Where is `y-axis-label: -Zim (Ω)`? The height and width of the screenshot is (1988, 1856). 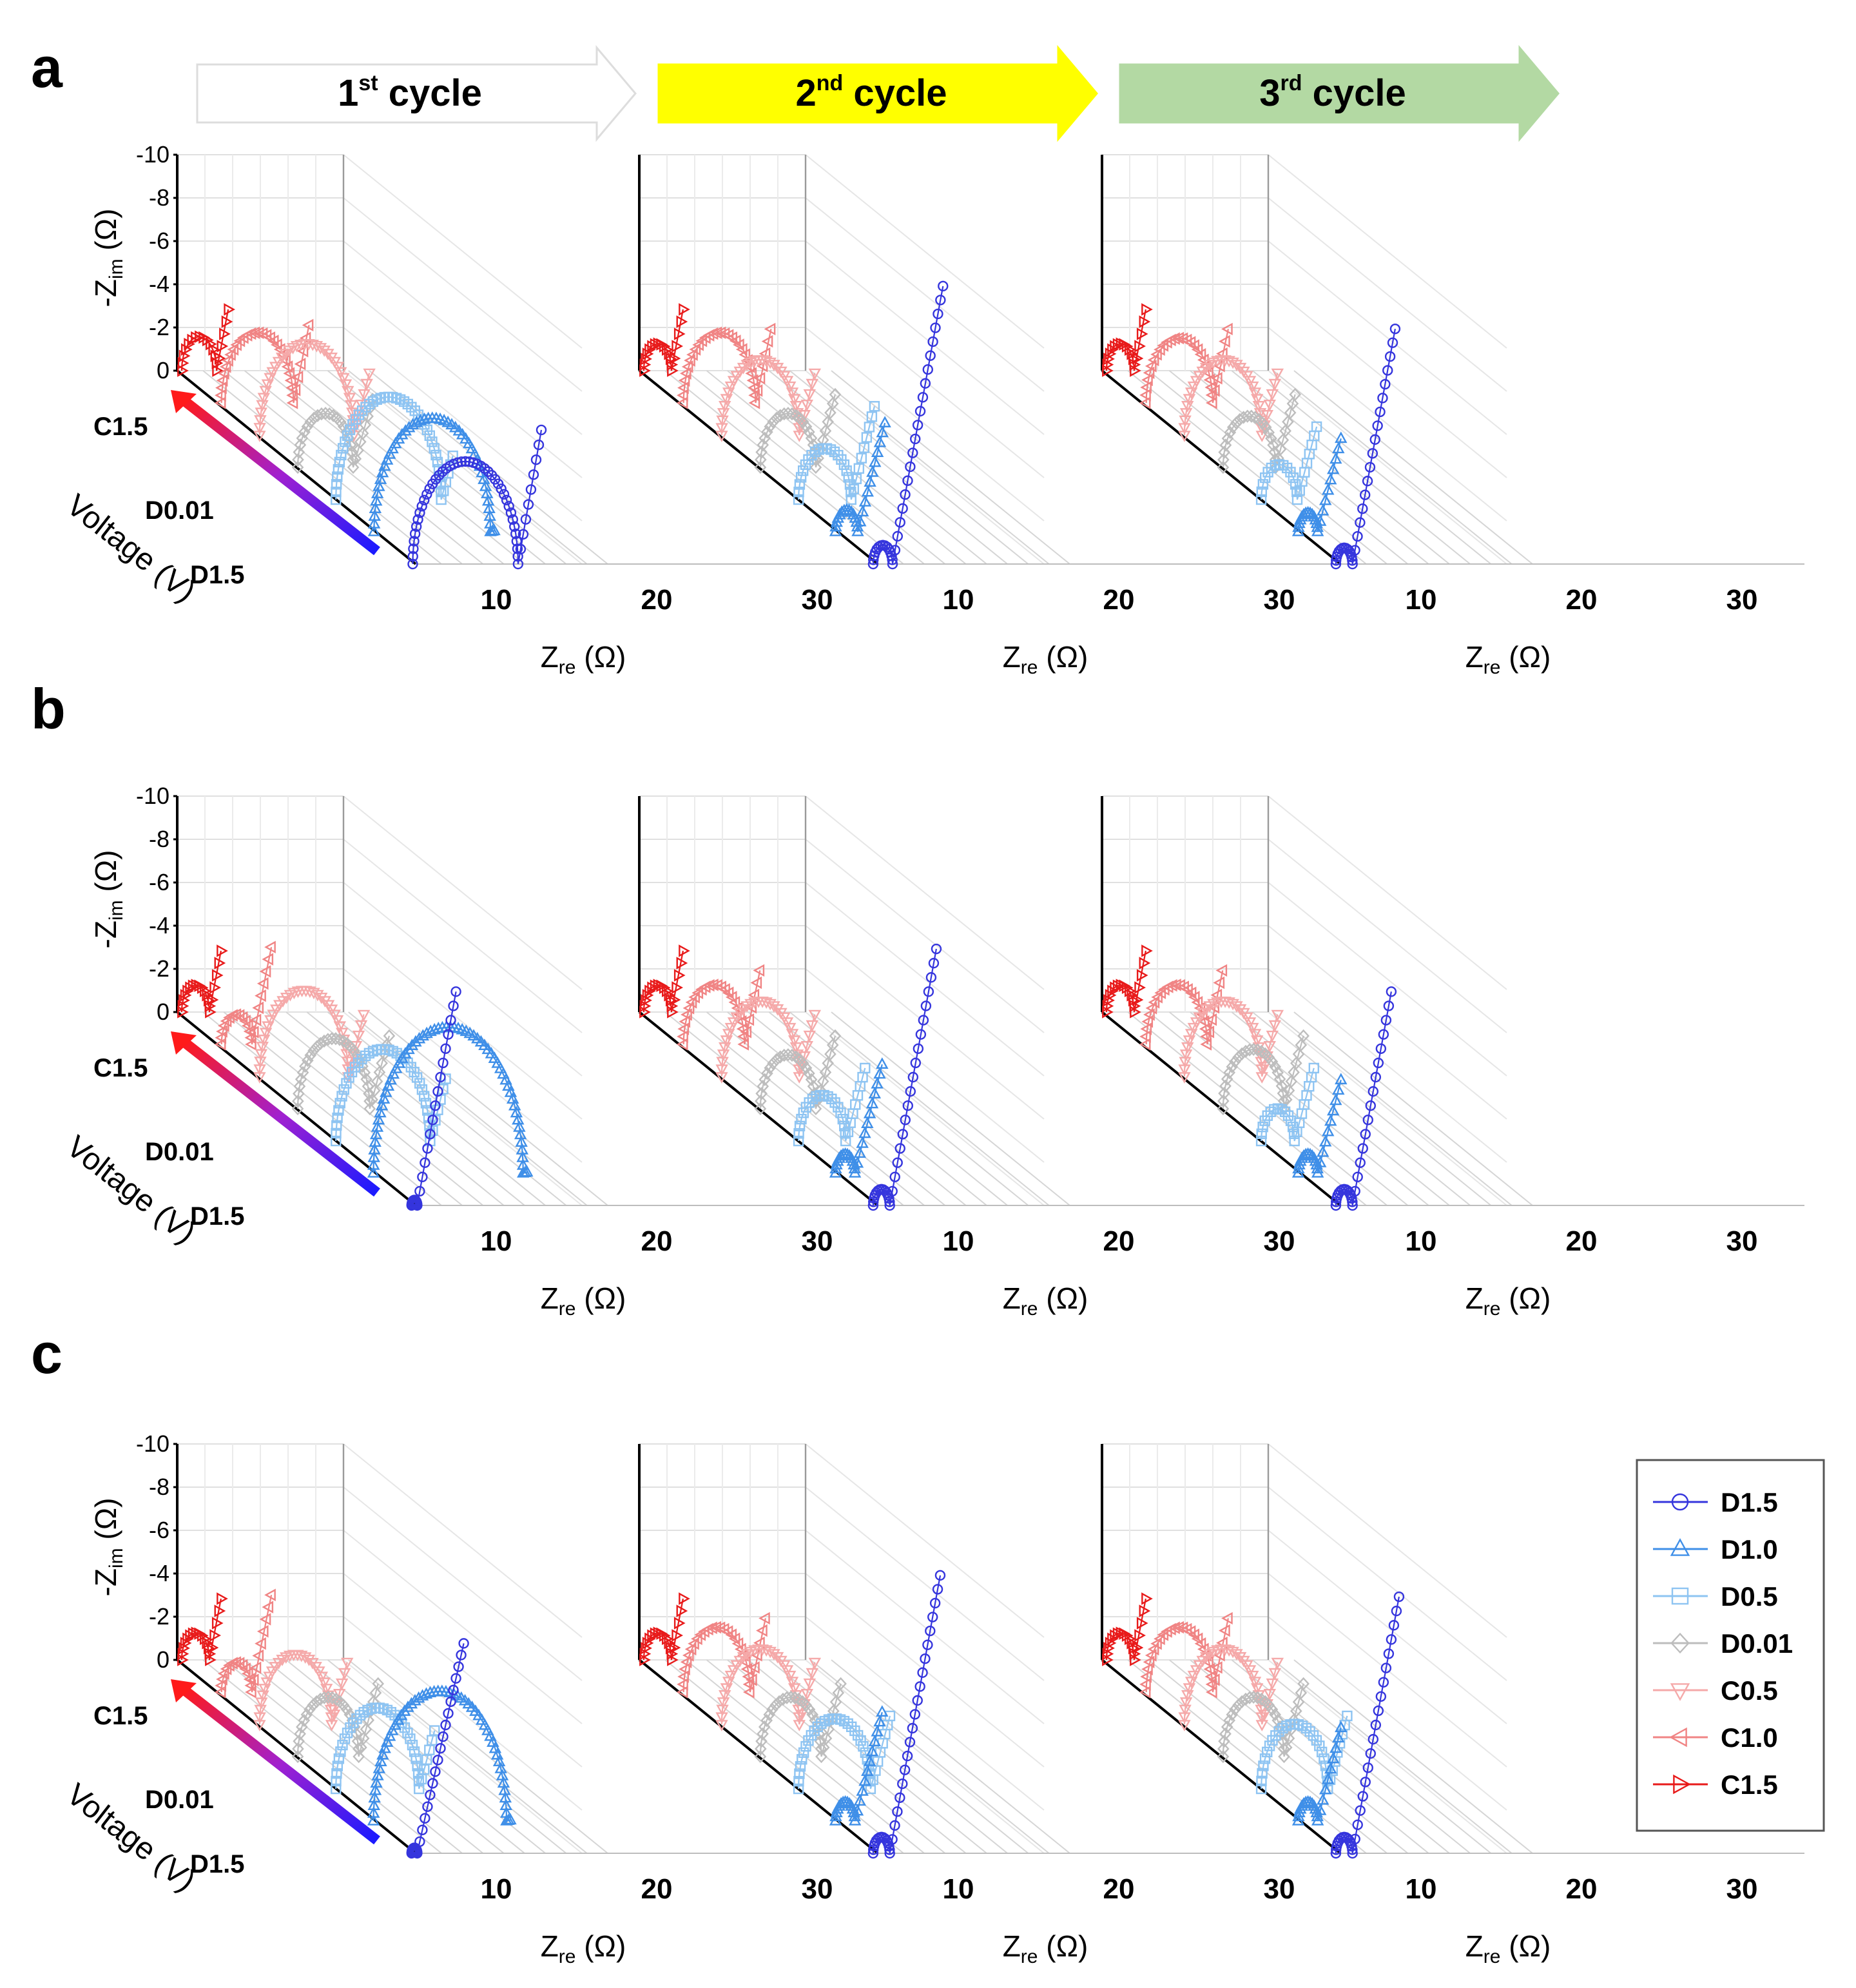 y-axis-label: -Zim (Ω) is located at coordinates (108, 900).